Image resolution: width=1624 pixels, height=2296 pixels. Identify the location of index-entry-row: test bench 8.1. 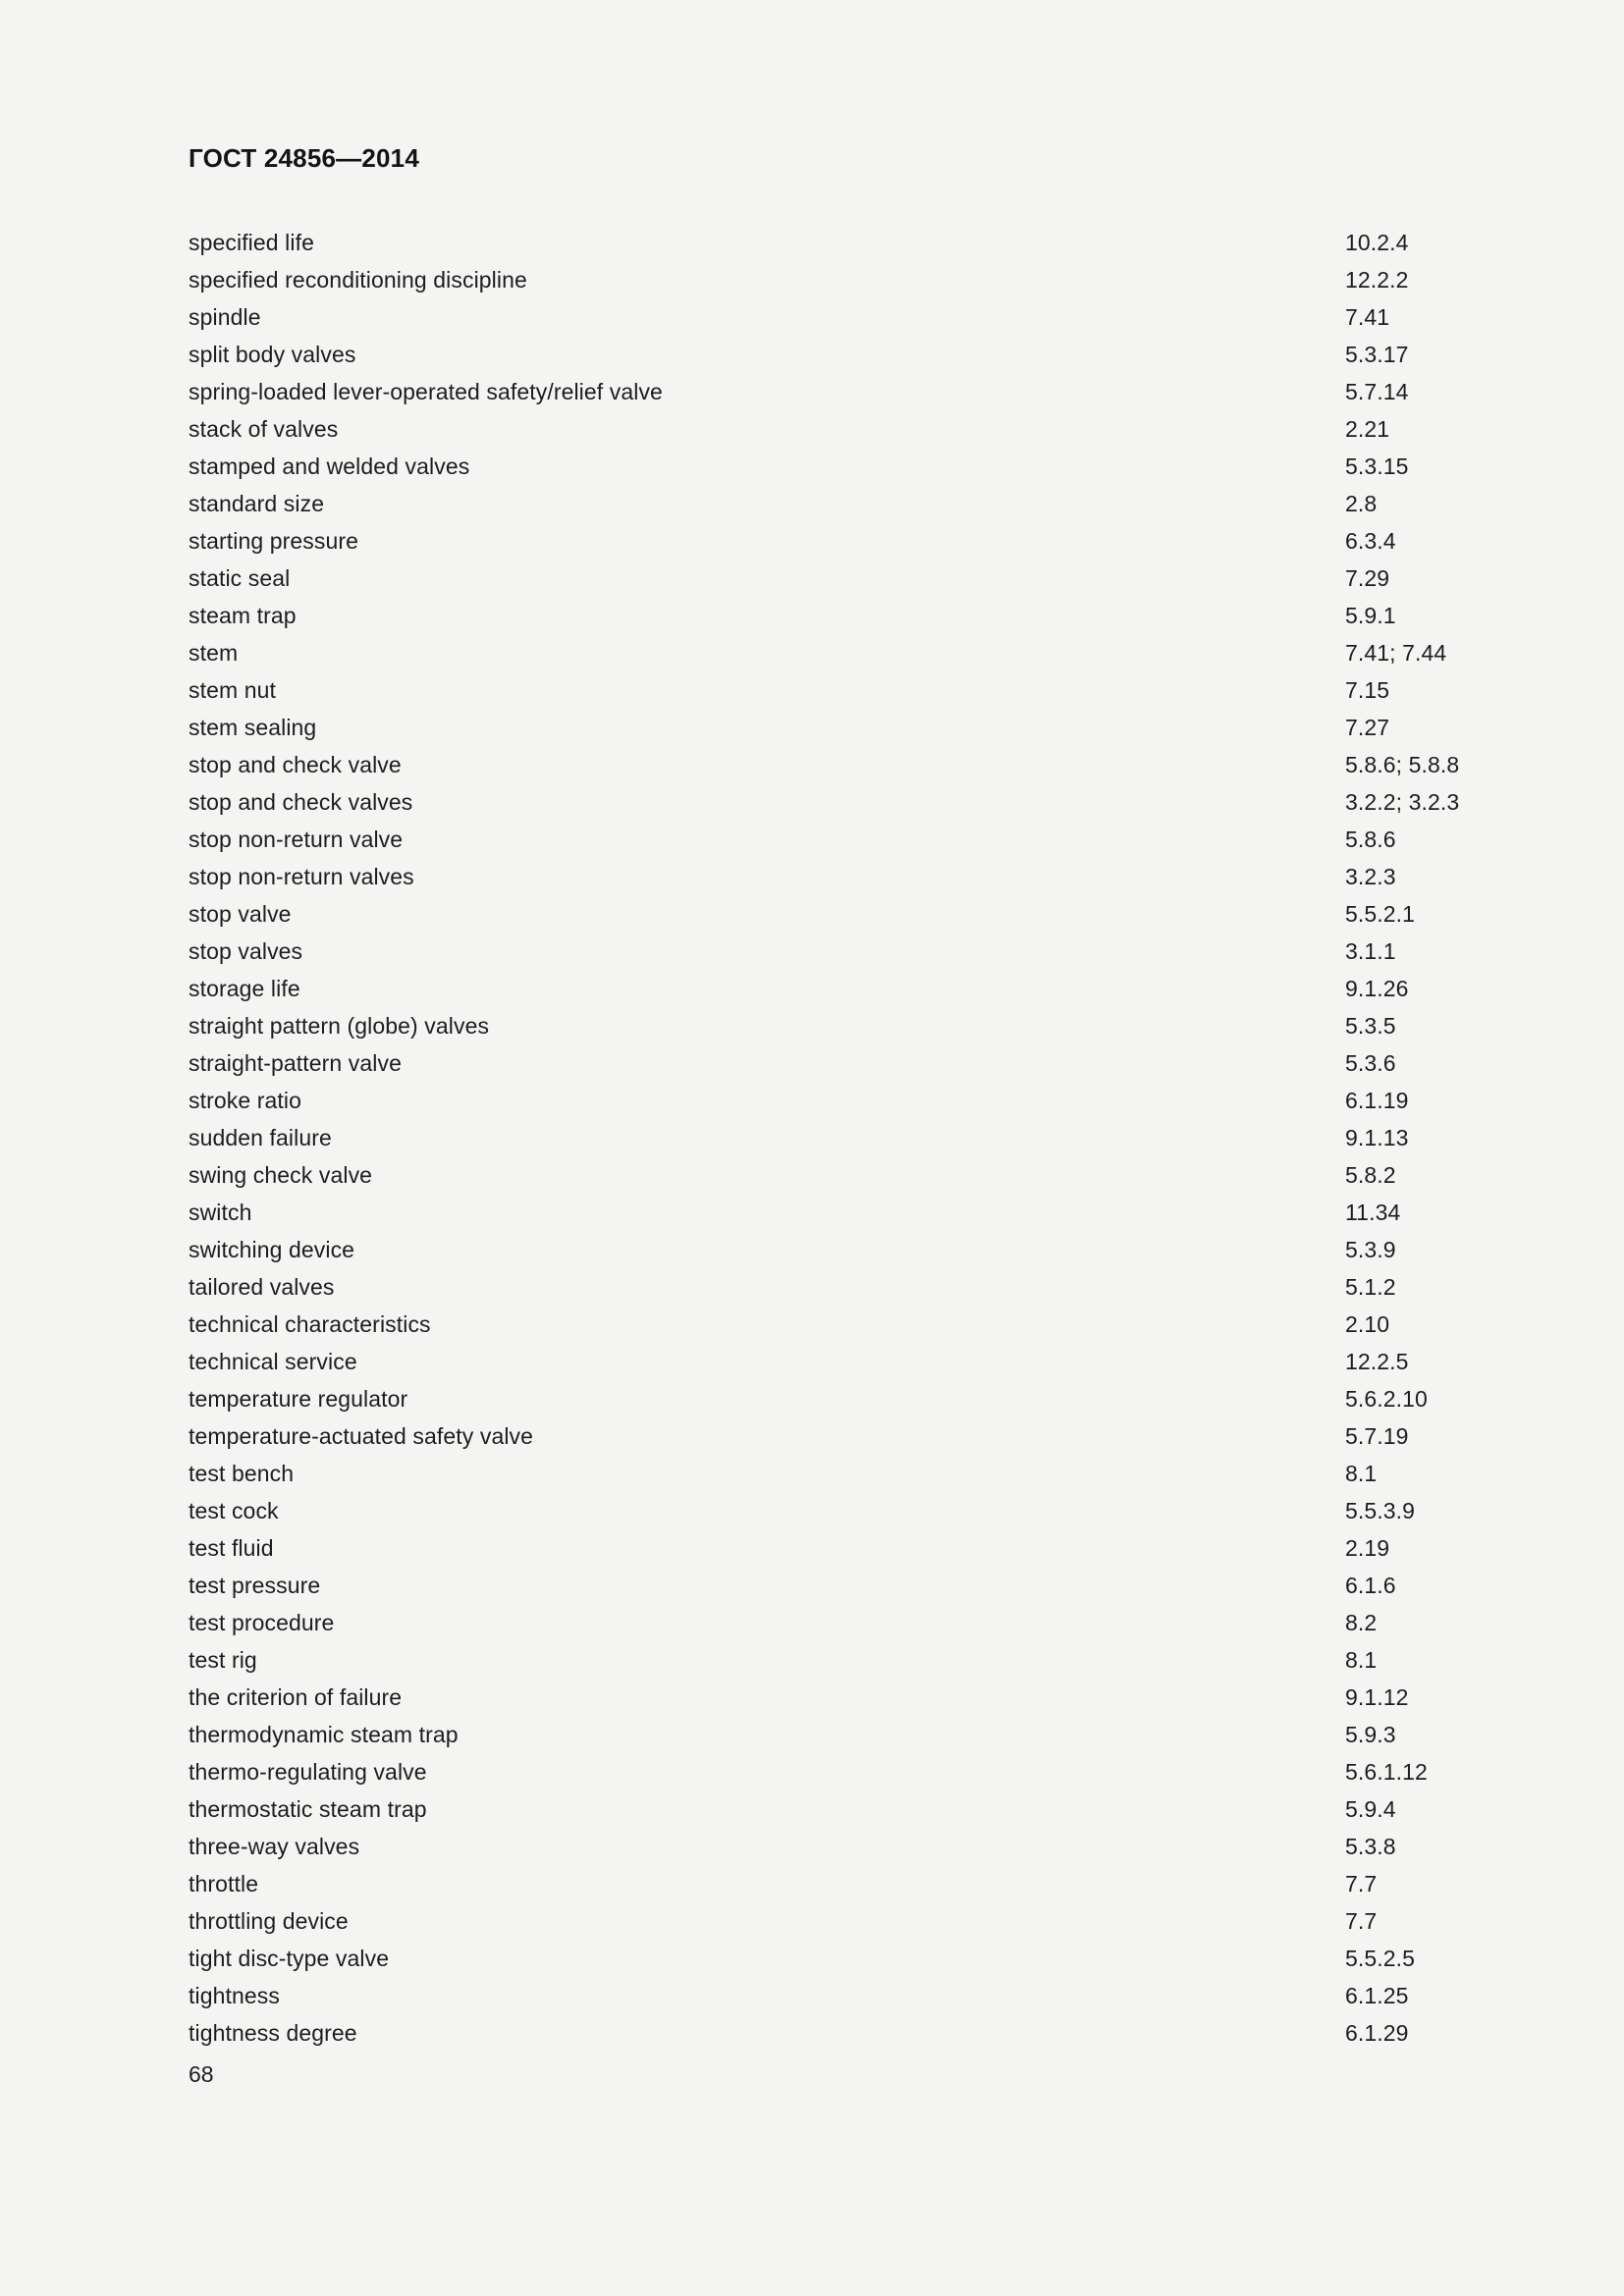
(812, 1473).